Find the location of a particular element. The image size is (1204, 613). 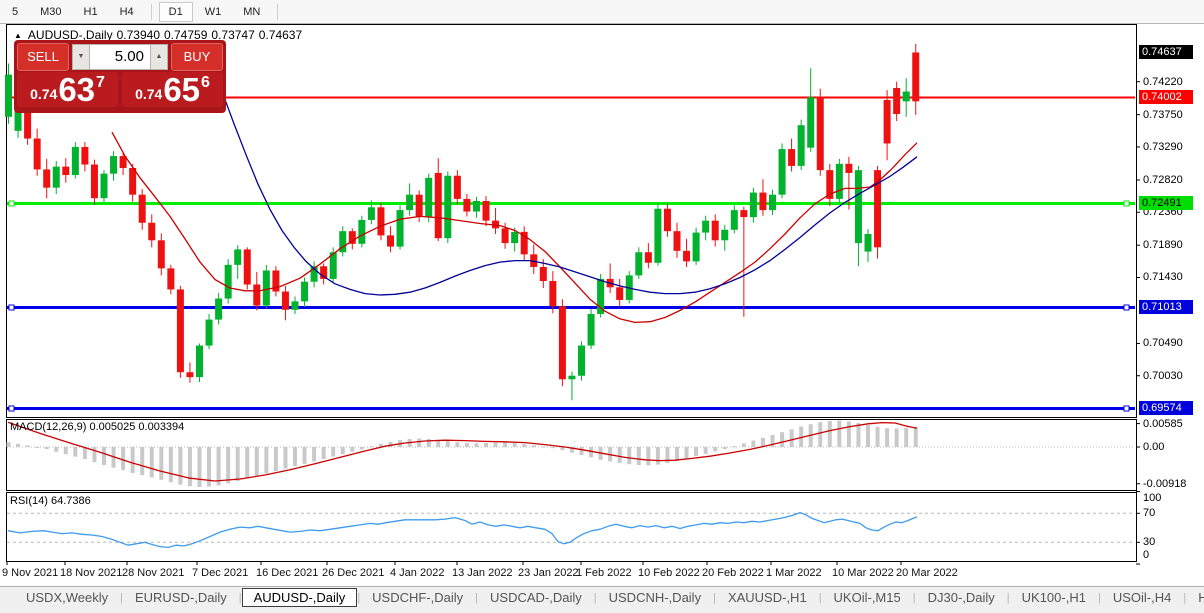

chart-tab-usdcnh: USDCNH-,Daily is located at coordinates (655, 597).